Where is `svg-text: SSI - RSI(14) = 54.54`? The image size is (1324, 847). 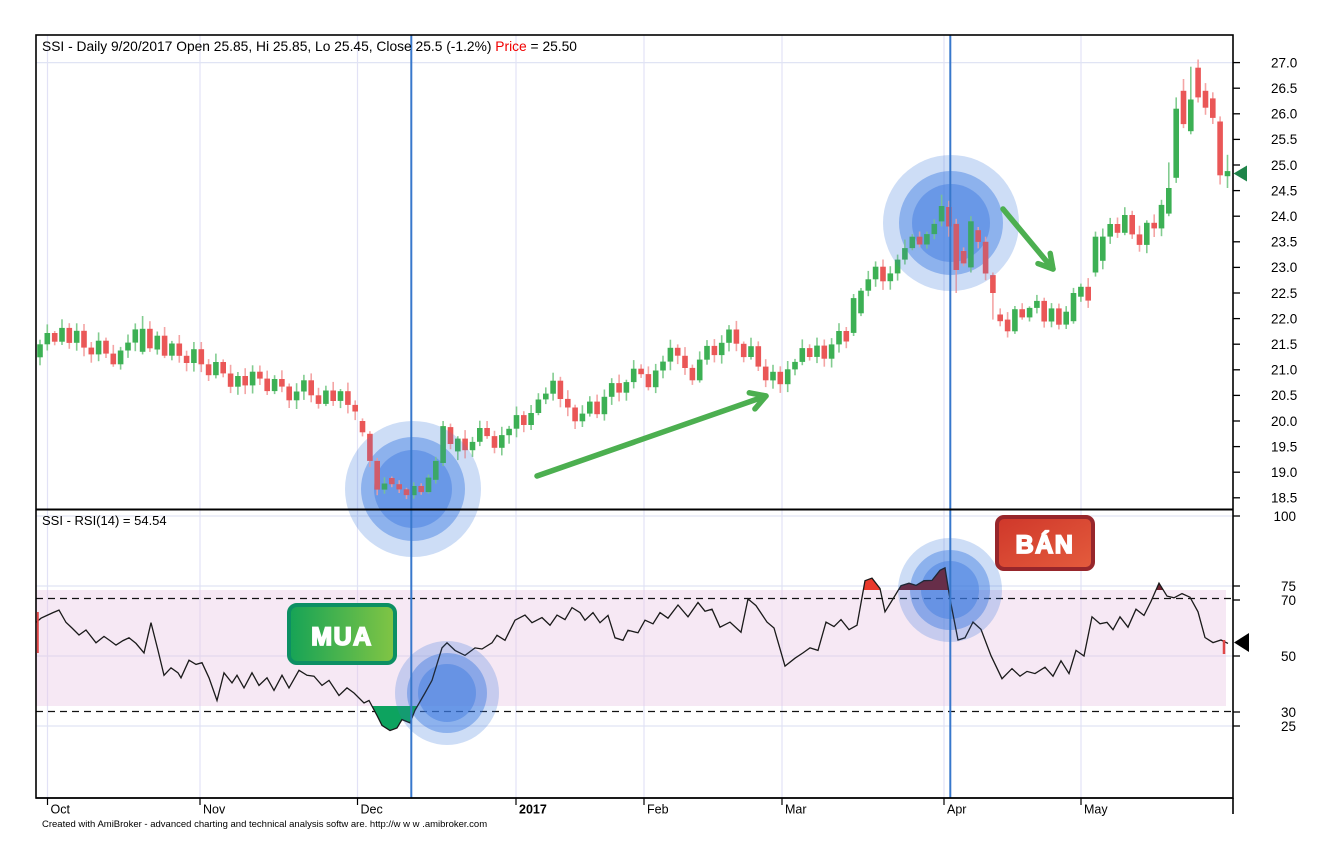
svg-text: SSI - RSI(14) = 54.54 is located at coordinates (104, 520).